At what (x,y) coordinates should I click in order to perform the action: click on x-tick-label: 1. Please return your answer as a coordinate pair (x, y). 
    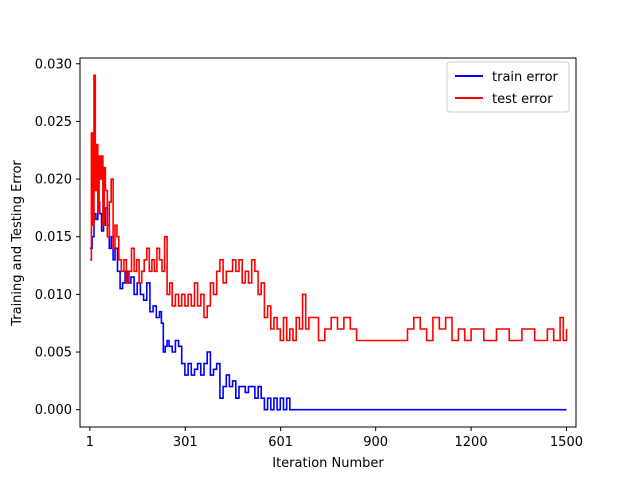
    Looking at the image, I should click on (90, 442).